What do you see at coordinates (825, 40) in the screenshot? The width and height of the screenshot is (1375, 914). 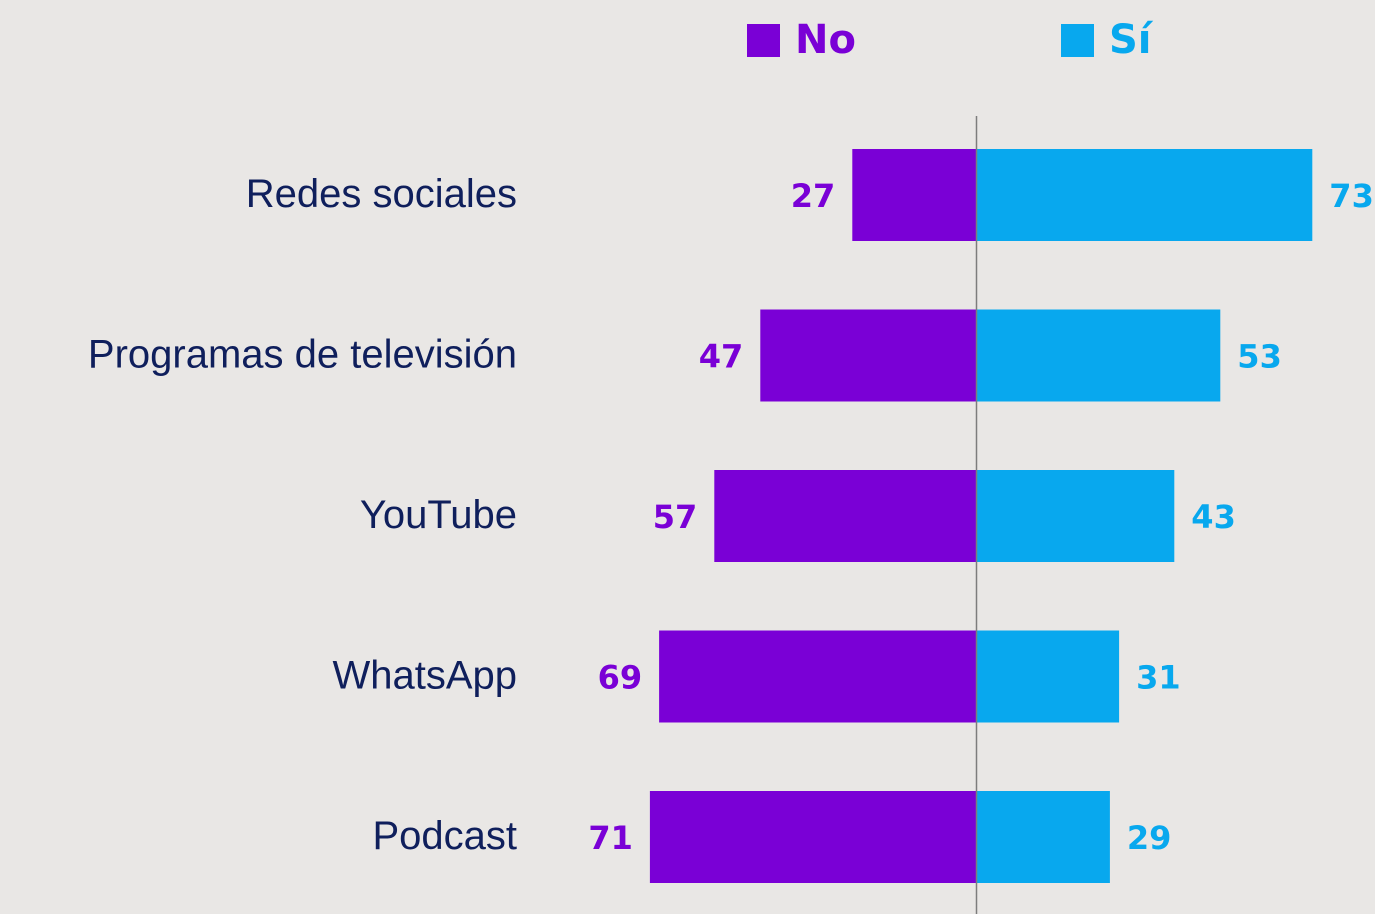 I see `legend-label-no: No` at bounding box center [825, 40].